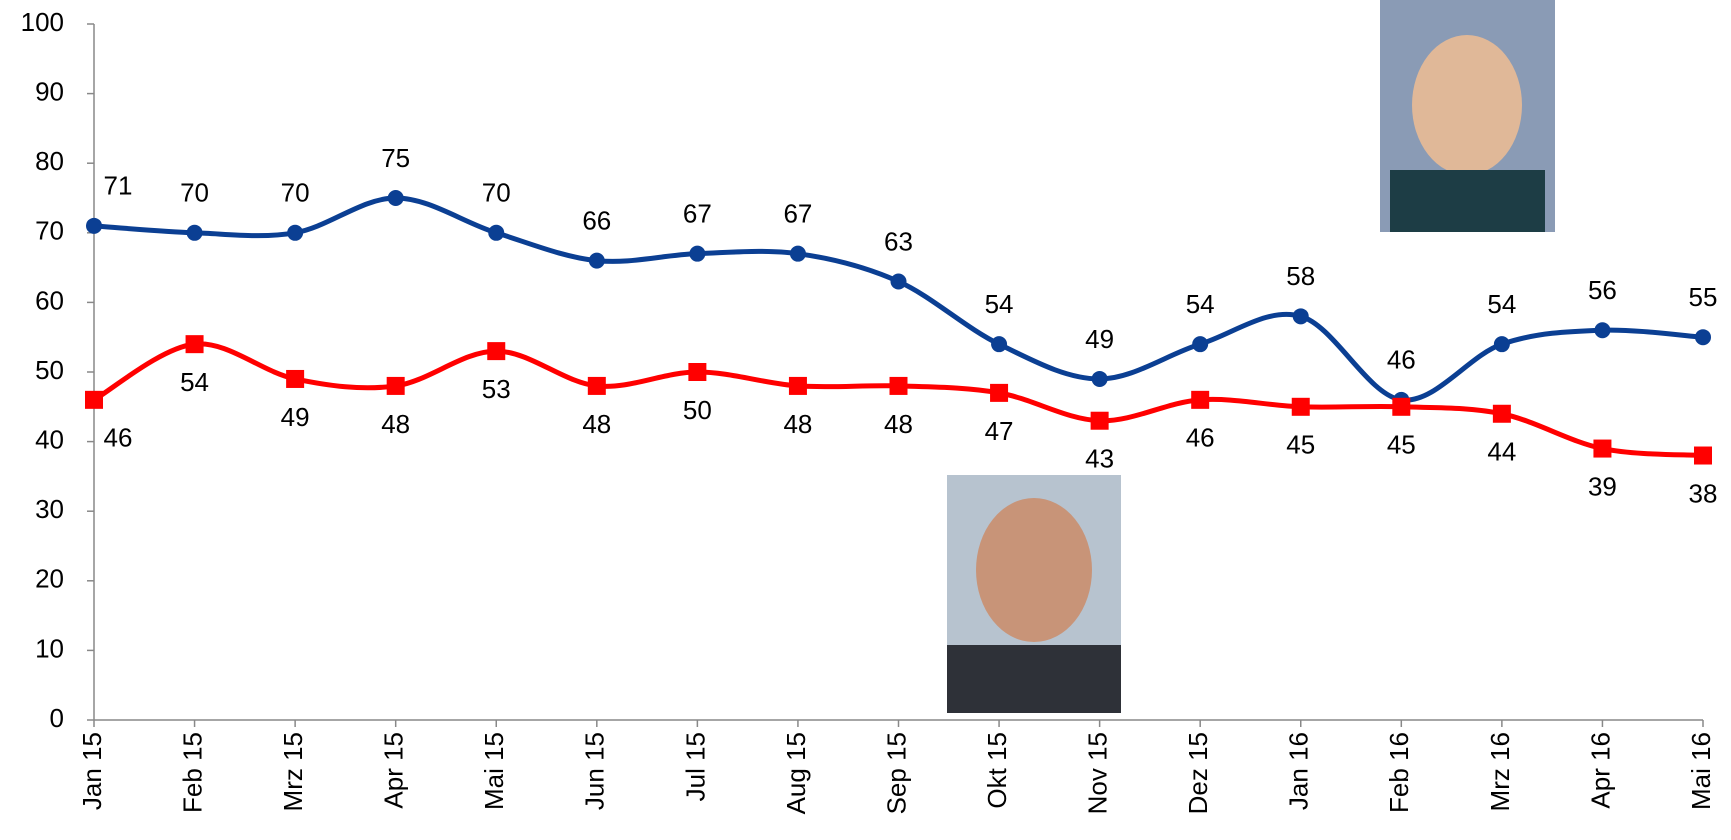 This screenshot has width=1731, height=840. What do you see at coordinates (1099, 459) in the screenshot?
I see `data-label: 43` at bounding box center [1099, 459].